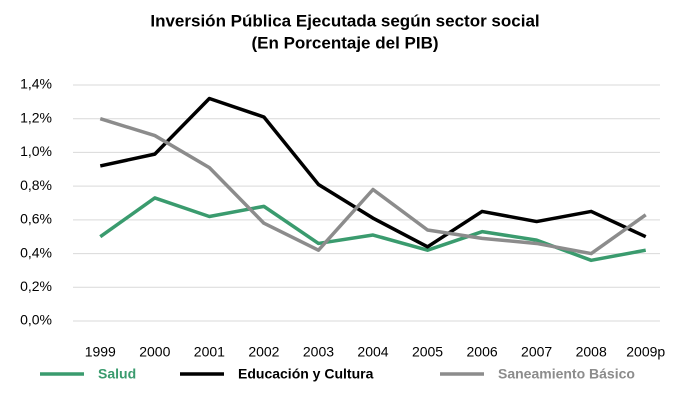 This screenshot has height=406, width=679. Describe the element at coordinates (117, 374) in the screenshot. I see `legend-label: Salud` at that location.